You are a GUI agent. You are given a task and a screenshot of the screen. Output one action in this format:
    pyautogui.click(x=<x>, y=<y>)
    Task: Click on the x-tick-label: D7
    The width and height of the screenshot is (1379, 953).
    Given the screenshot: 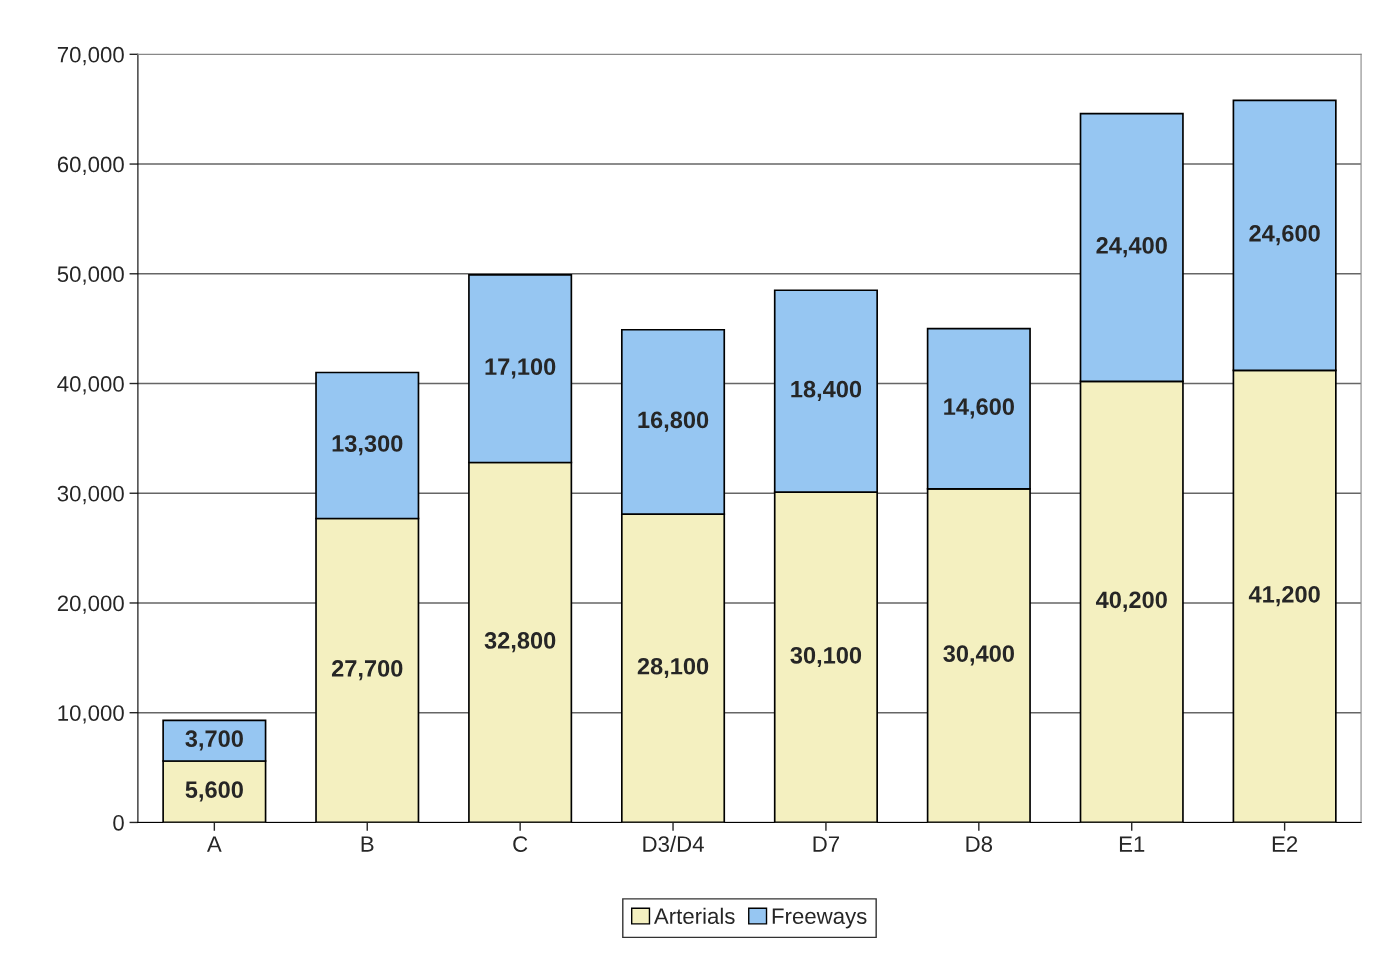 What is the action you would take?
    pyautogui.click(x=826, y=844)
    